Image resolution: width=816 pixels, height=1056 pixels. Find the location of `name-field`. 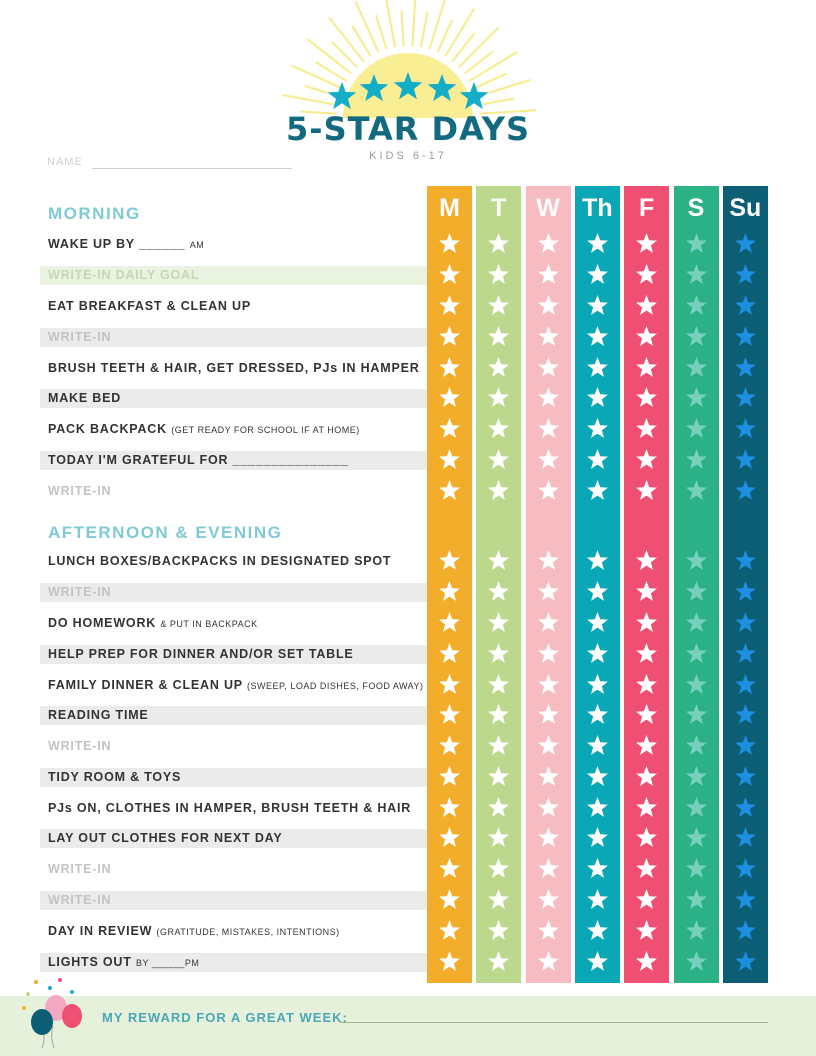

name-field is located at coordinates (192, 168).